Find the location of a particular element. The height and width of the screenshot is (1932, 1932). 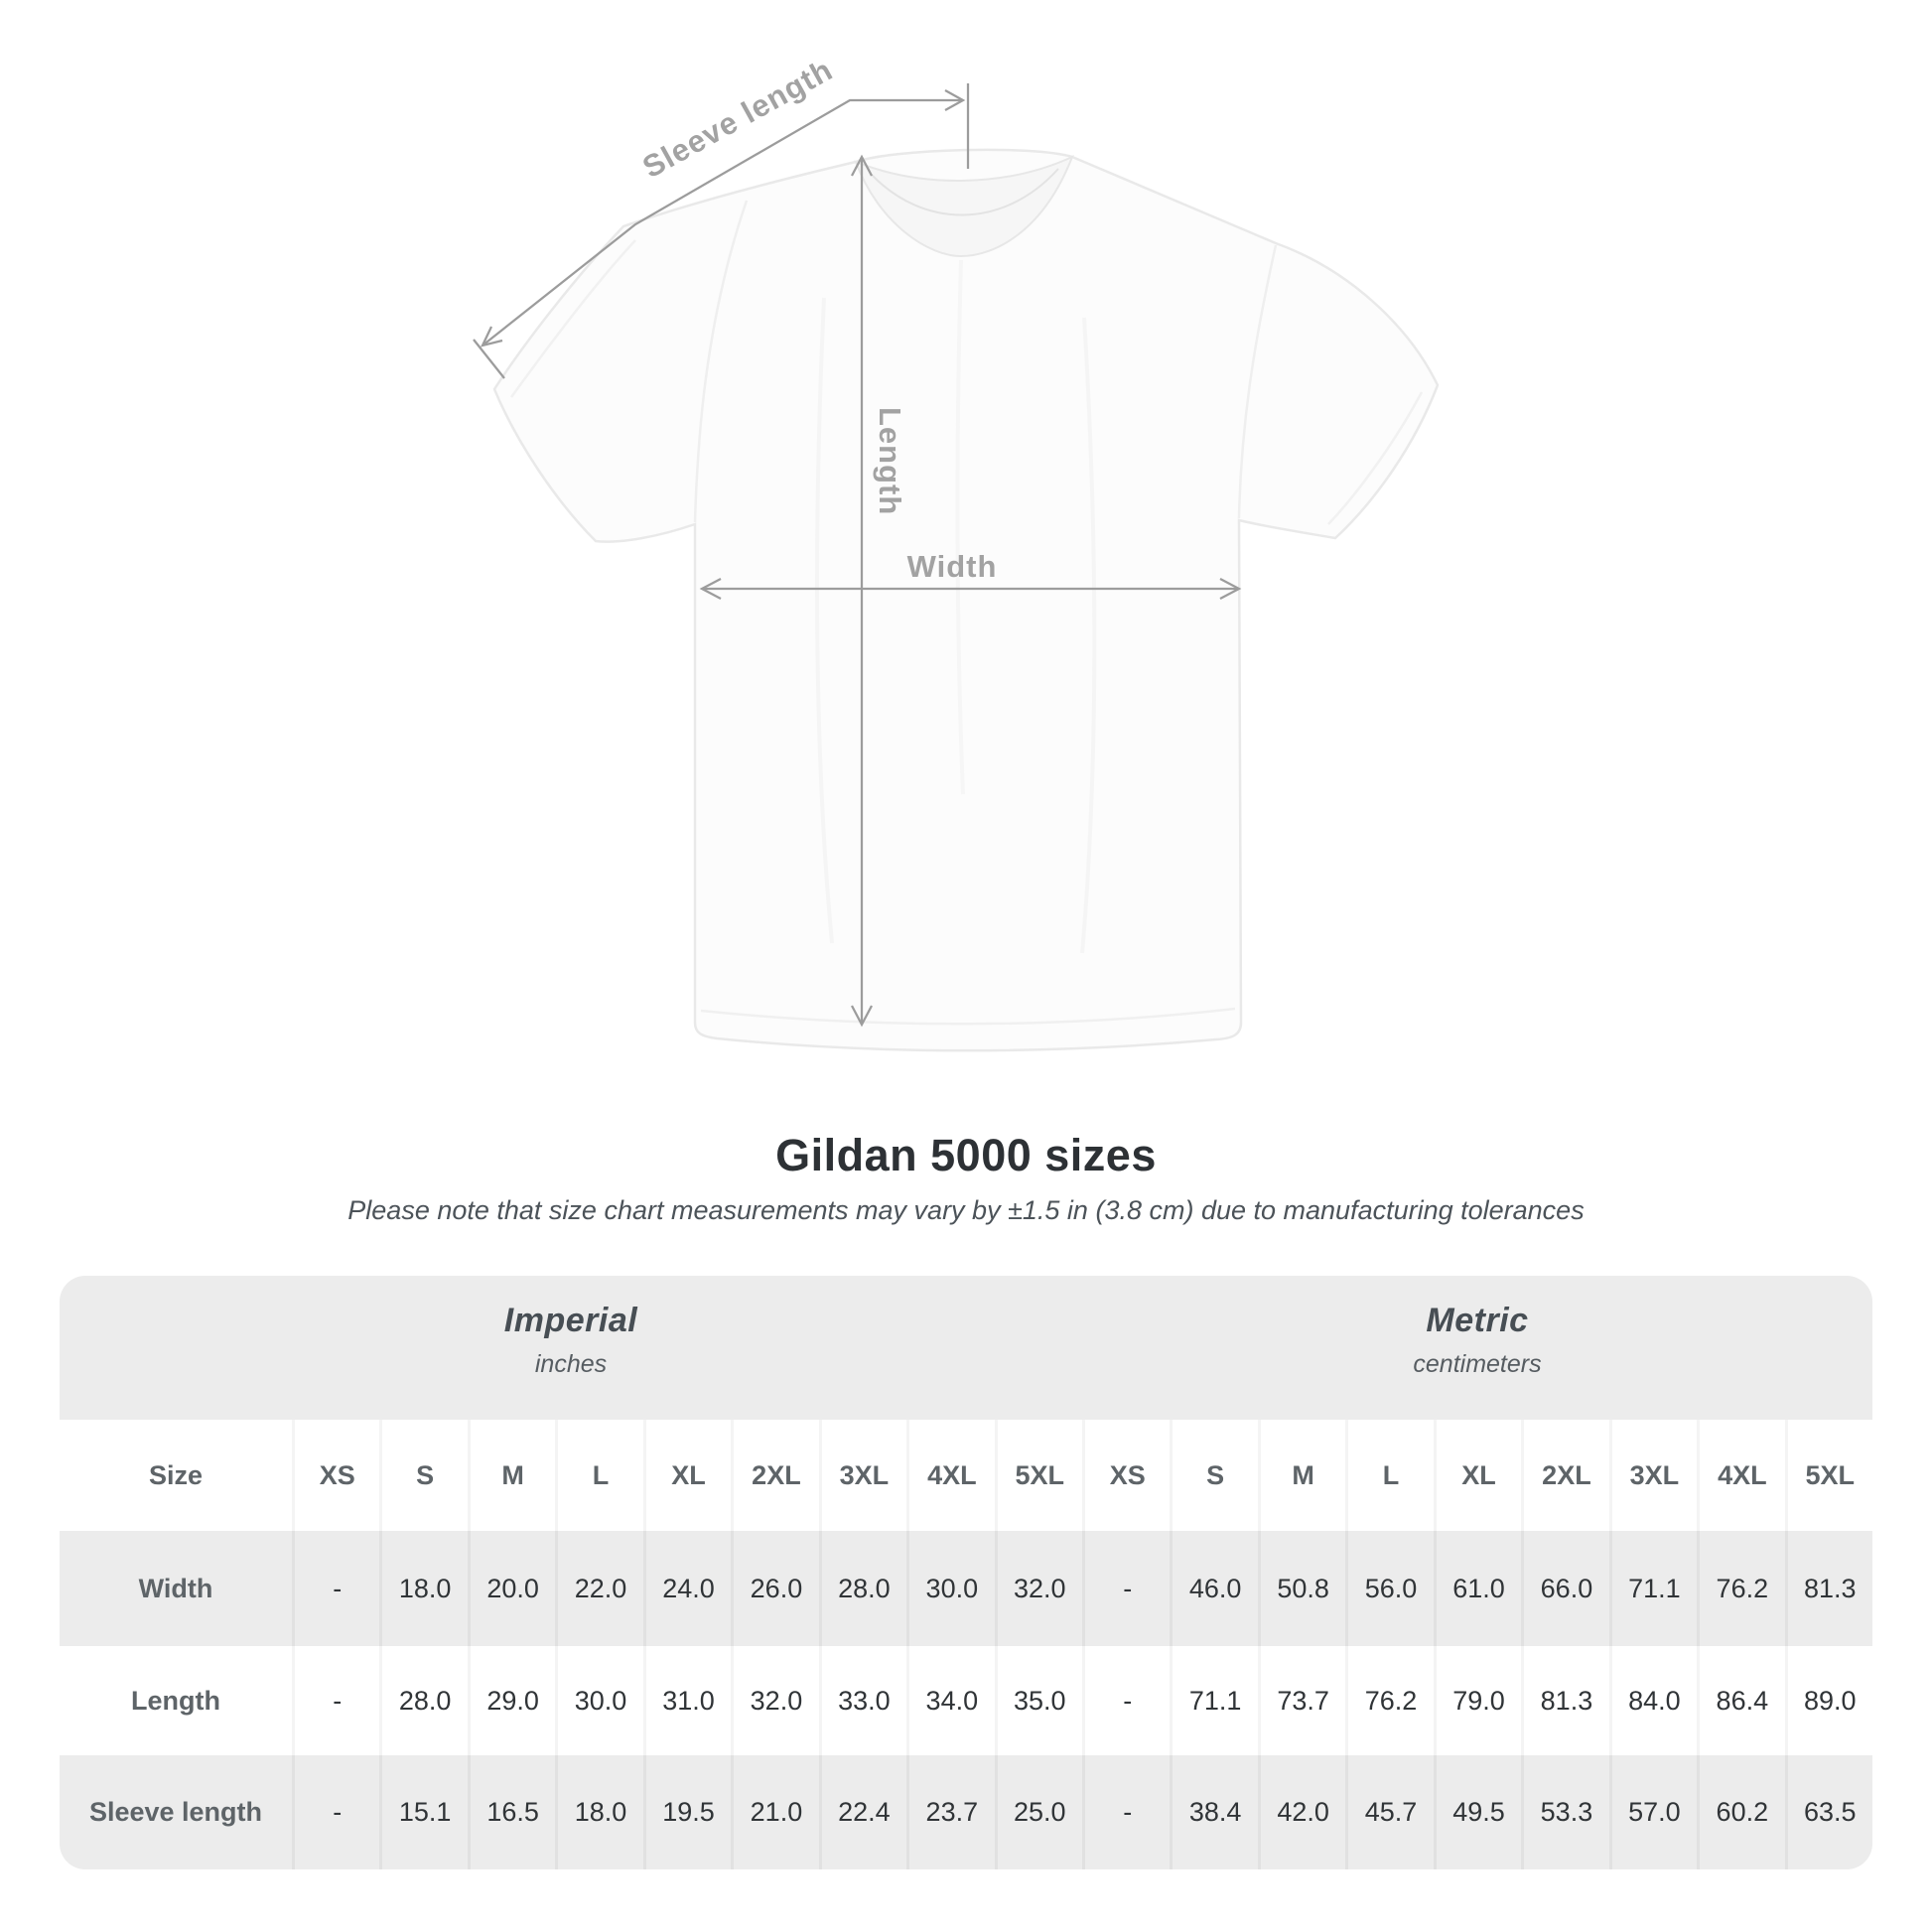

length-value: 73.7 is located at coordinates (1301, 1701).